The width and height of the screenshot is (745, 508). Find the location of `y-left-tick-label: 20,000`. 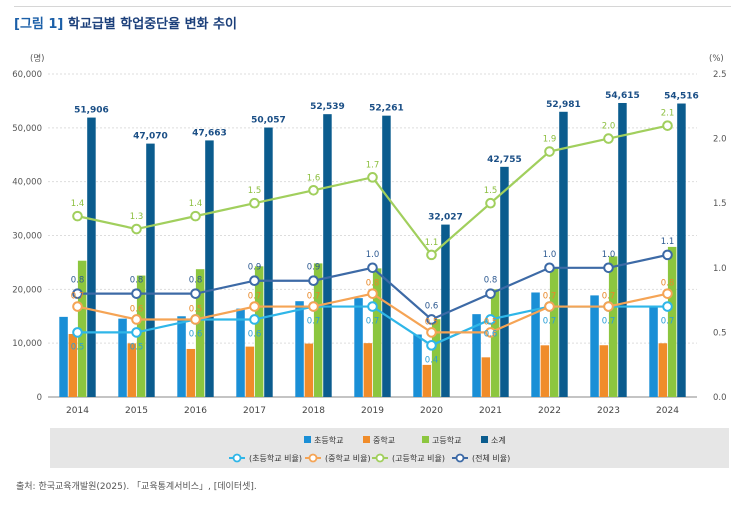

y-left-tick-label: 20,000 is located at coordinates (27, 290).